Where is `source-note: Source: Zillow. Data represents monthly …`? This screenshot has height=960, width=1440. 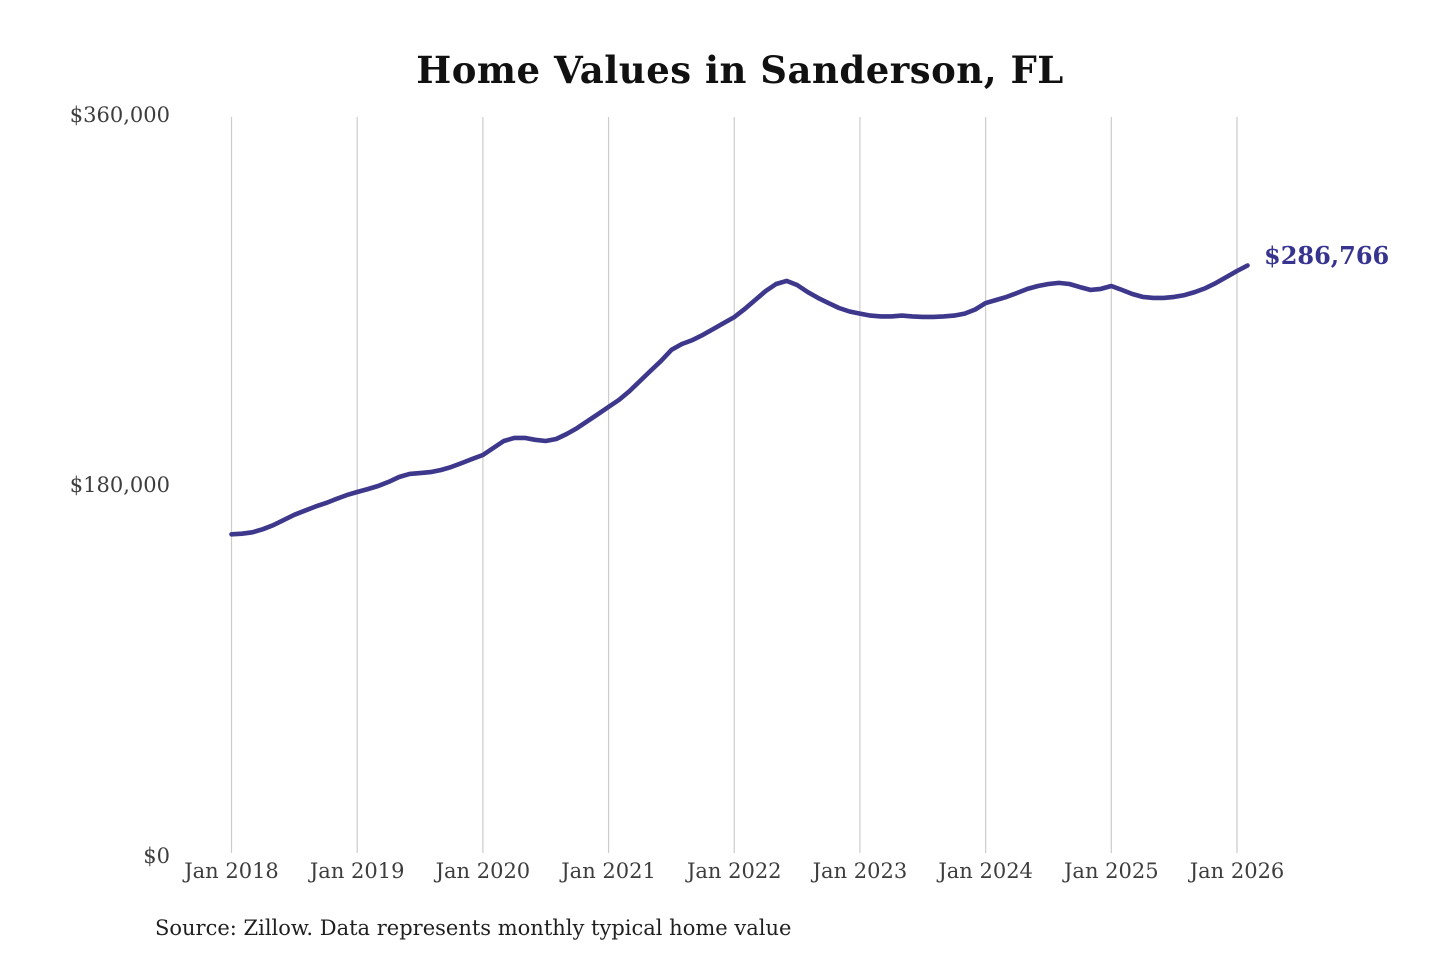
source-note: Source: Zillow. Data represents monthly … is located at coordinates (473, 928).